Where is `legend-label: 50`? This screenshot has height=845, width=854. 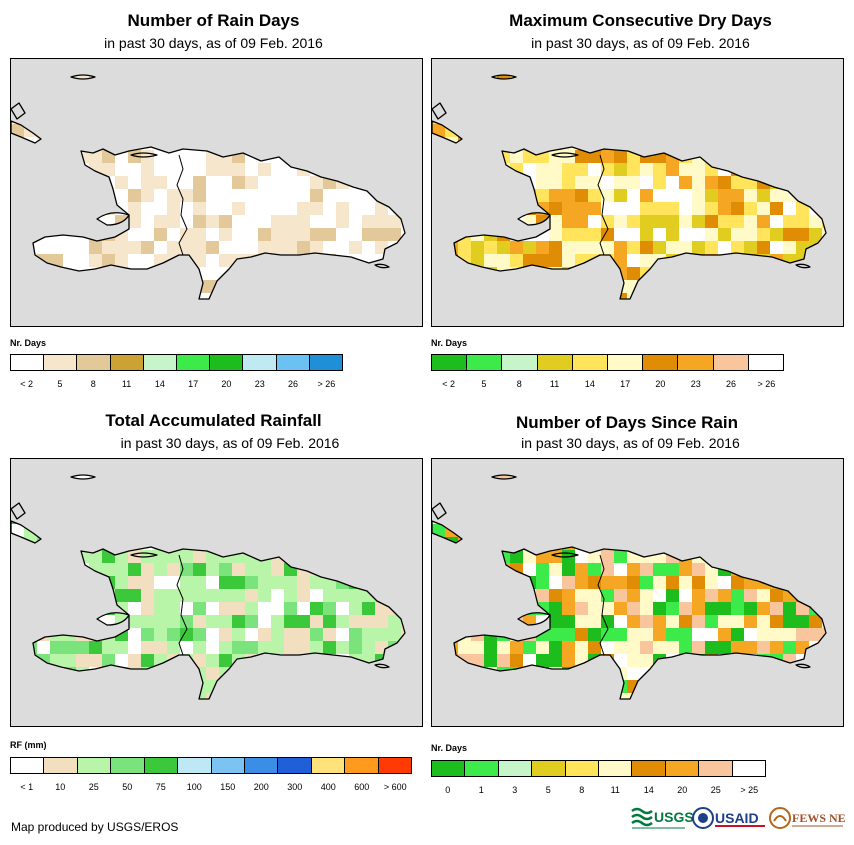 legend-label: 50 is located at coordinates (127, 787).